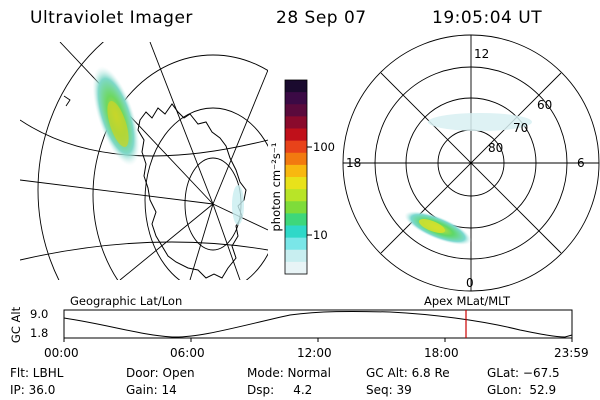  What do you see at coordinates (389, 390) in the screenshot?
I see `info-seq: Seq: 39` at bounding box center [389, 390].